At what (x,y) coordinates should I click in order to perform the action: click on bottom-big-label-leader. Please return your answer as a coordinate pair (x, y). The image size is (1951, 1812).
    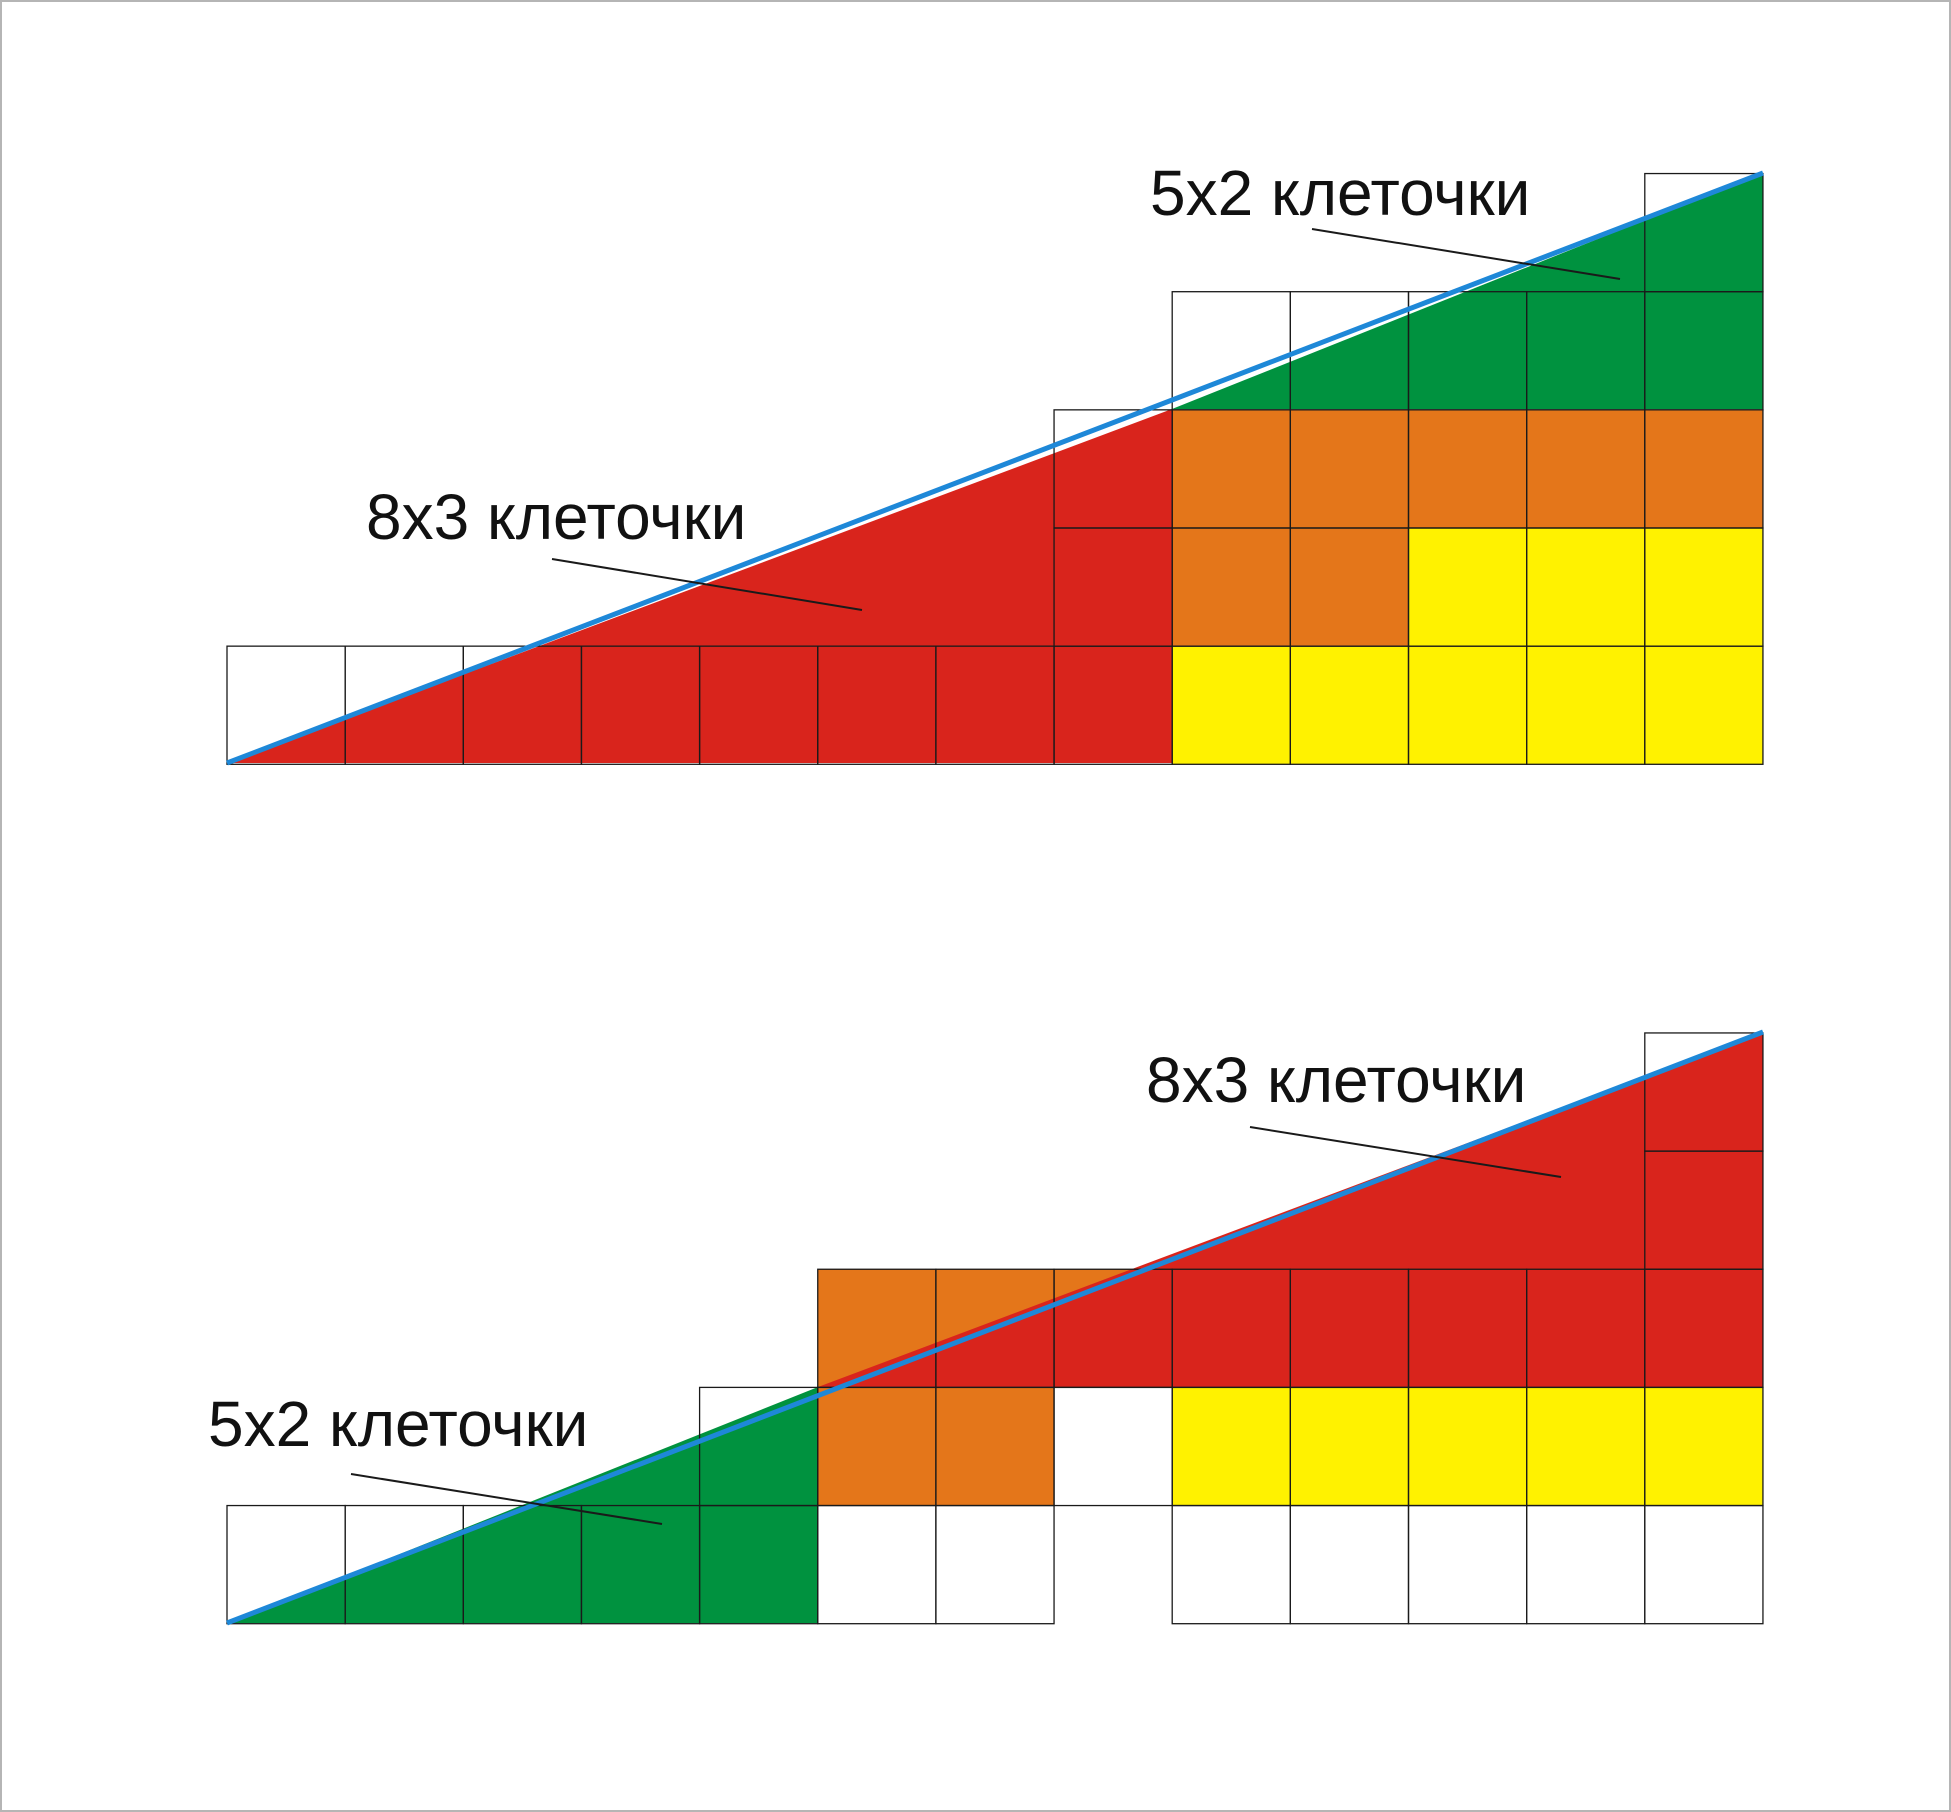
    Looking at the image, I should click on (1405, 1152).